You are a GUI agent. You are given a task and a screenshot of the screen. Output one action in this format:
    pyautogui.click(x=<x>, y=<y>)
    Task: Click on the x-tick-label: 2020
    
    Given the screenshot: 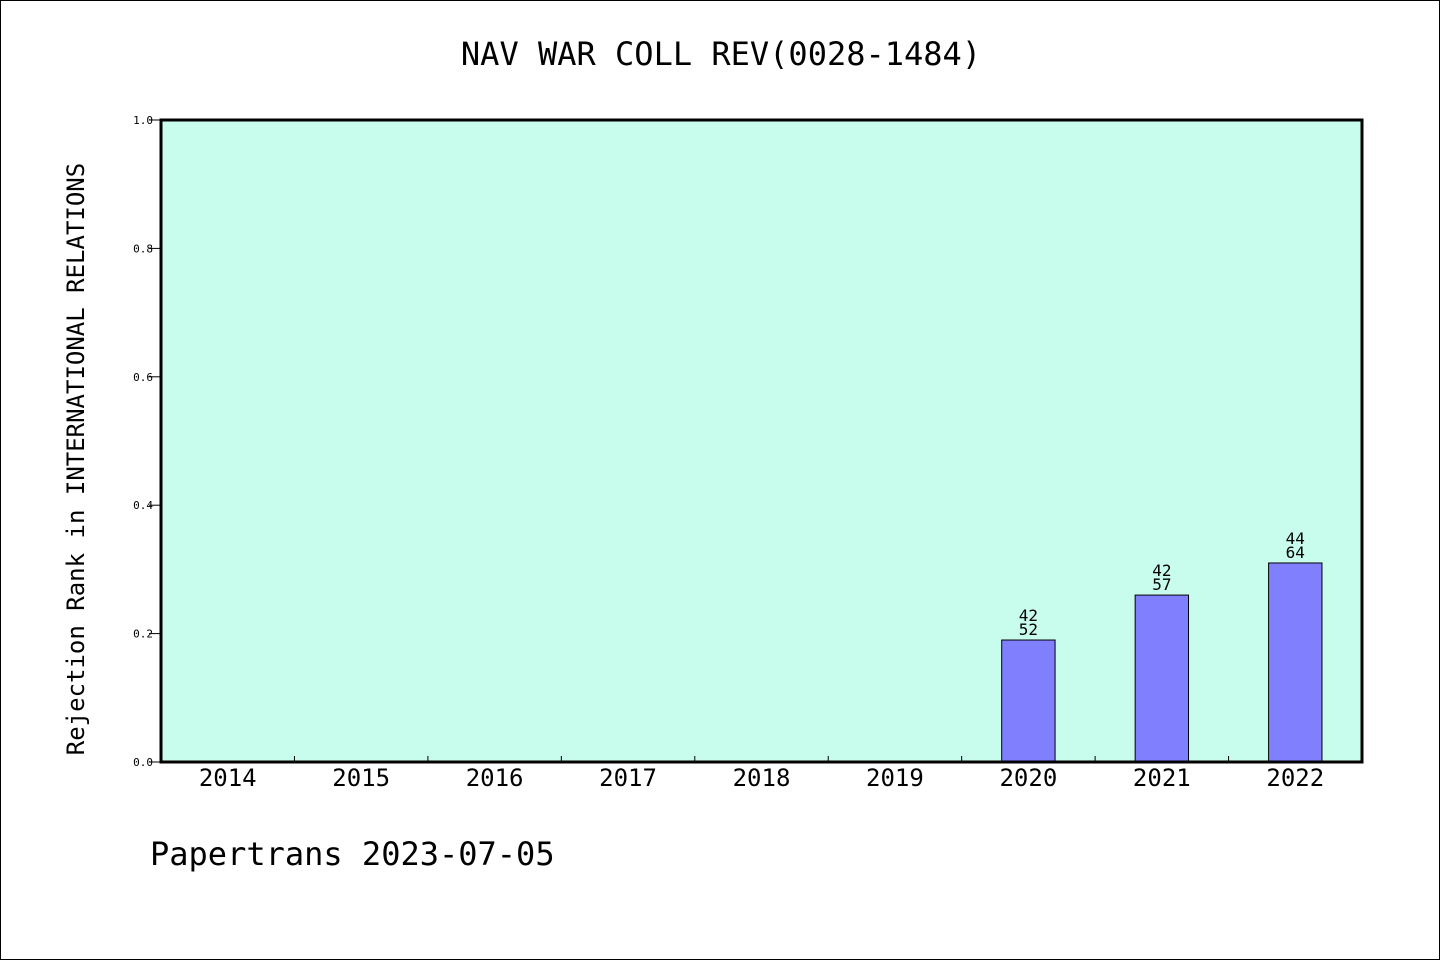 What is the action you would take?
    pyautogui.click(x=1028, y=778)
    